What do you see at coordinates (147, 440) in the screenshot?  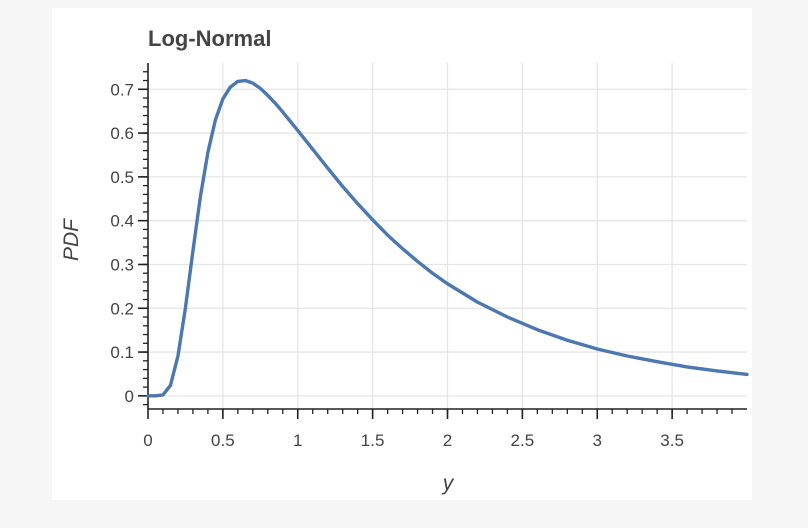 I see `x-tick-label: 0` at bounding box center [147, 440].